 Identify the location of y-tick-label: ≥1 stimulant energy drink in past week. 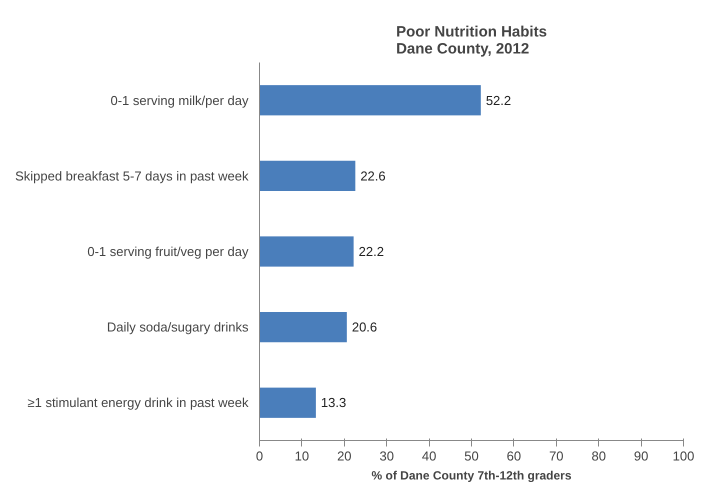
(138, 402).